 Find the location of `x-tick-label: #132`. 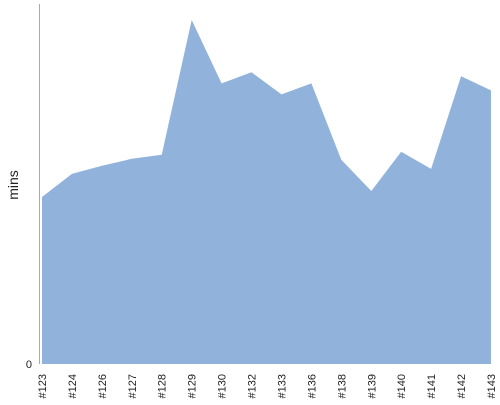

x-tick-label: #132 is located at coordinates (253, 386).